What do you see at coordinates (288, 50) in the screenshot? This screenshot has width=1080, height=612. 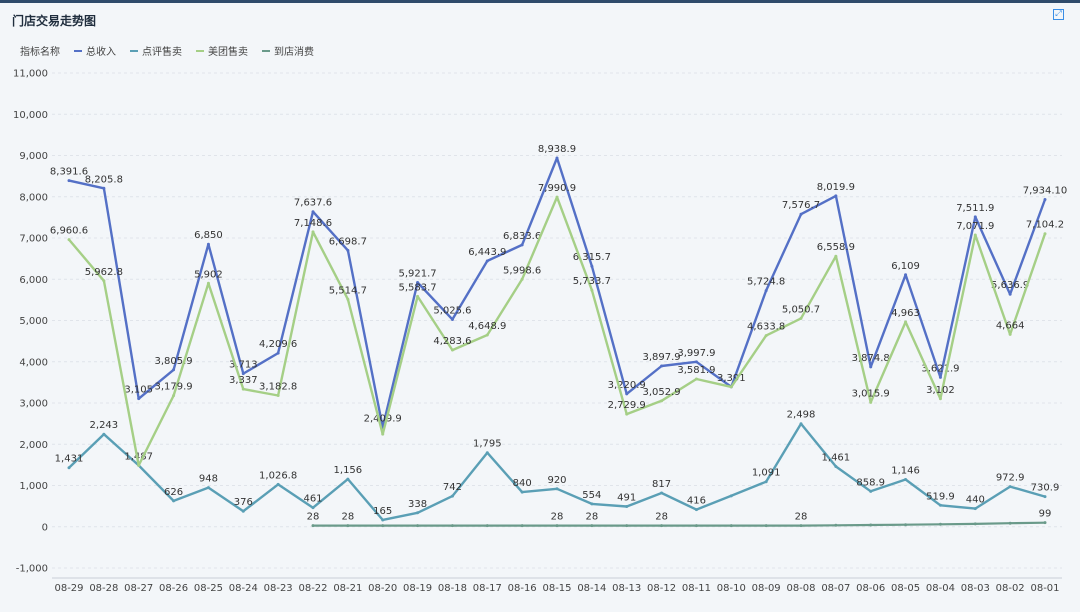 I see `legend-item-instore: 到店消费` at bounding box center [288, 50].